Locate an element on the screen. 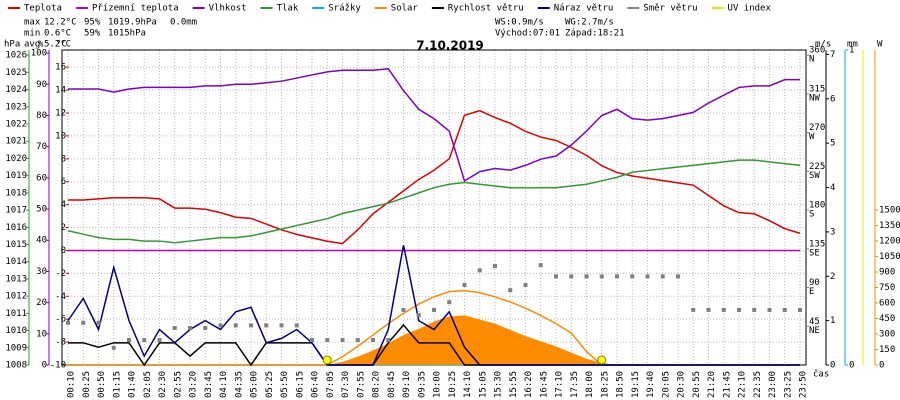  y-tick-label: 1008 is located at coordinates (16, 366).